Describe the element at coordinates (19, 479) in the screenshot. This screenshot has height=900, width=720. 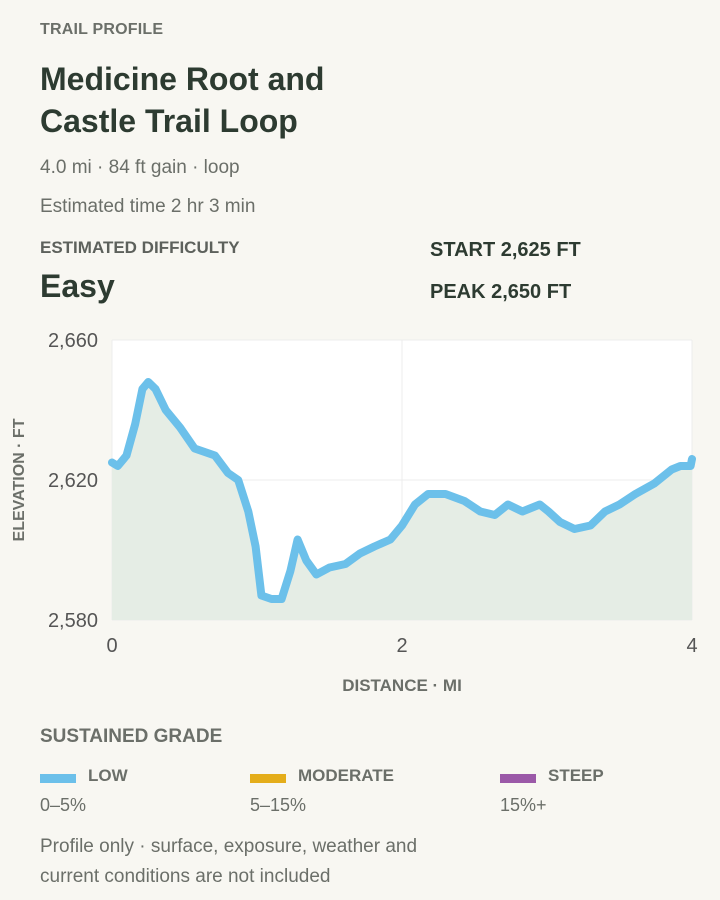
I see `y-axis-label: ELEVATION · FT` at that location.